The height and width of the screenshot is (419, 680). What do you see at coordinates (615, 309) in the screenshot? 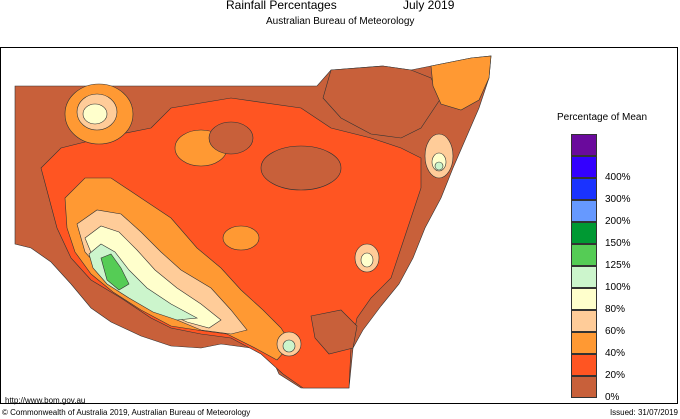
I see `legend-label: 80%` at bounding box center [615, 309].